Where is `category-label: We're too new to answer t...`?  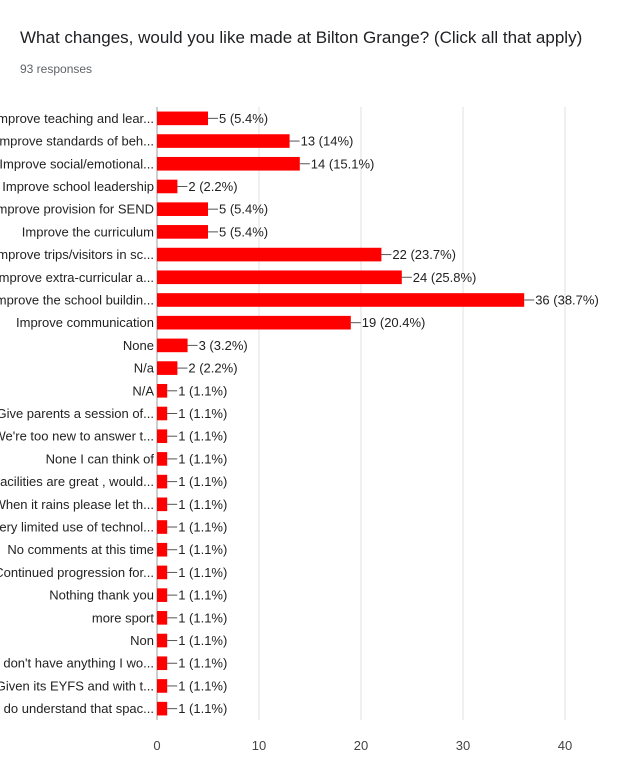
category-label: We're too new to answer t... is located at coordinates (77, 436).